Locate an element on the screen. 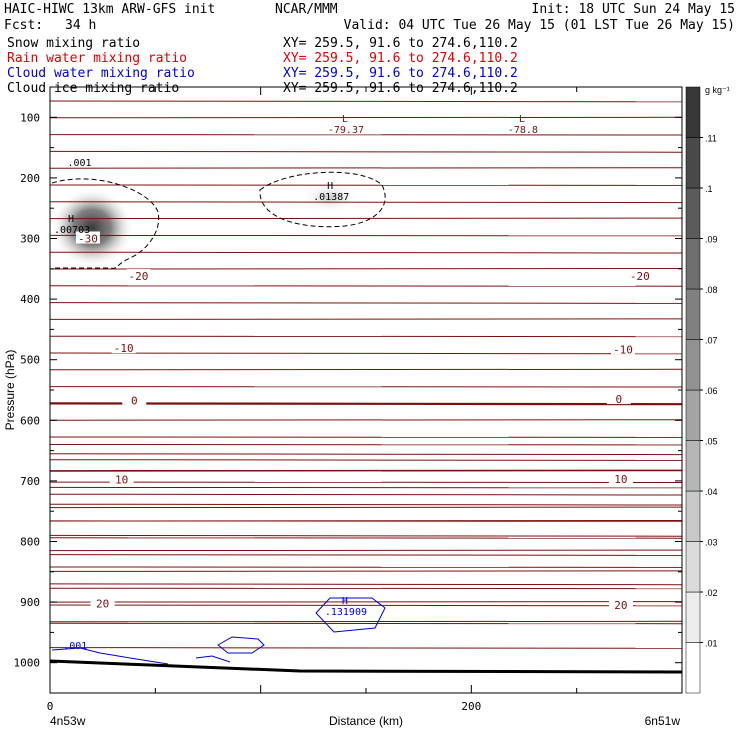 Image resolution: width=740 pixels, height=740 pixels. forecast-hours: 34 h is located at coordinates (80, 25).